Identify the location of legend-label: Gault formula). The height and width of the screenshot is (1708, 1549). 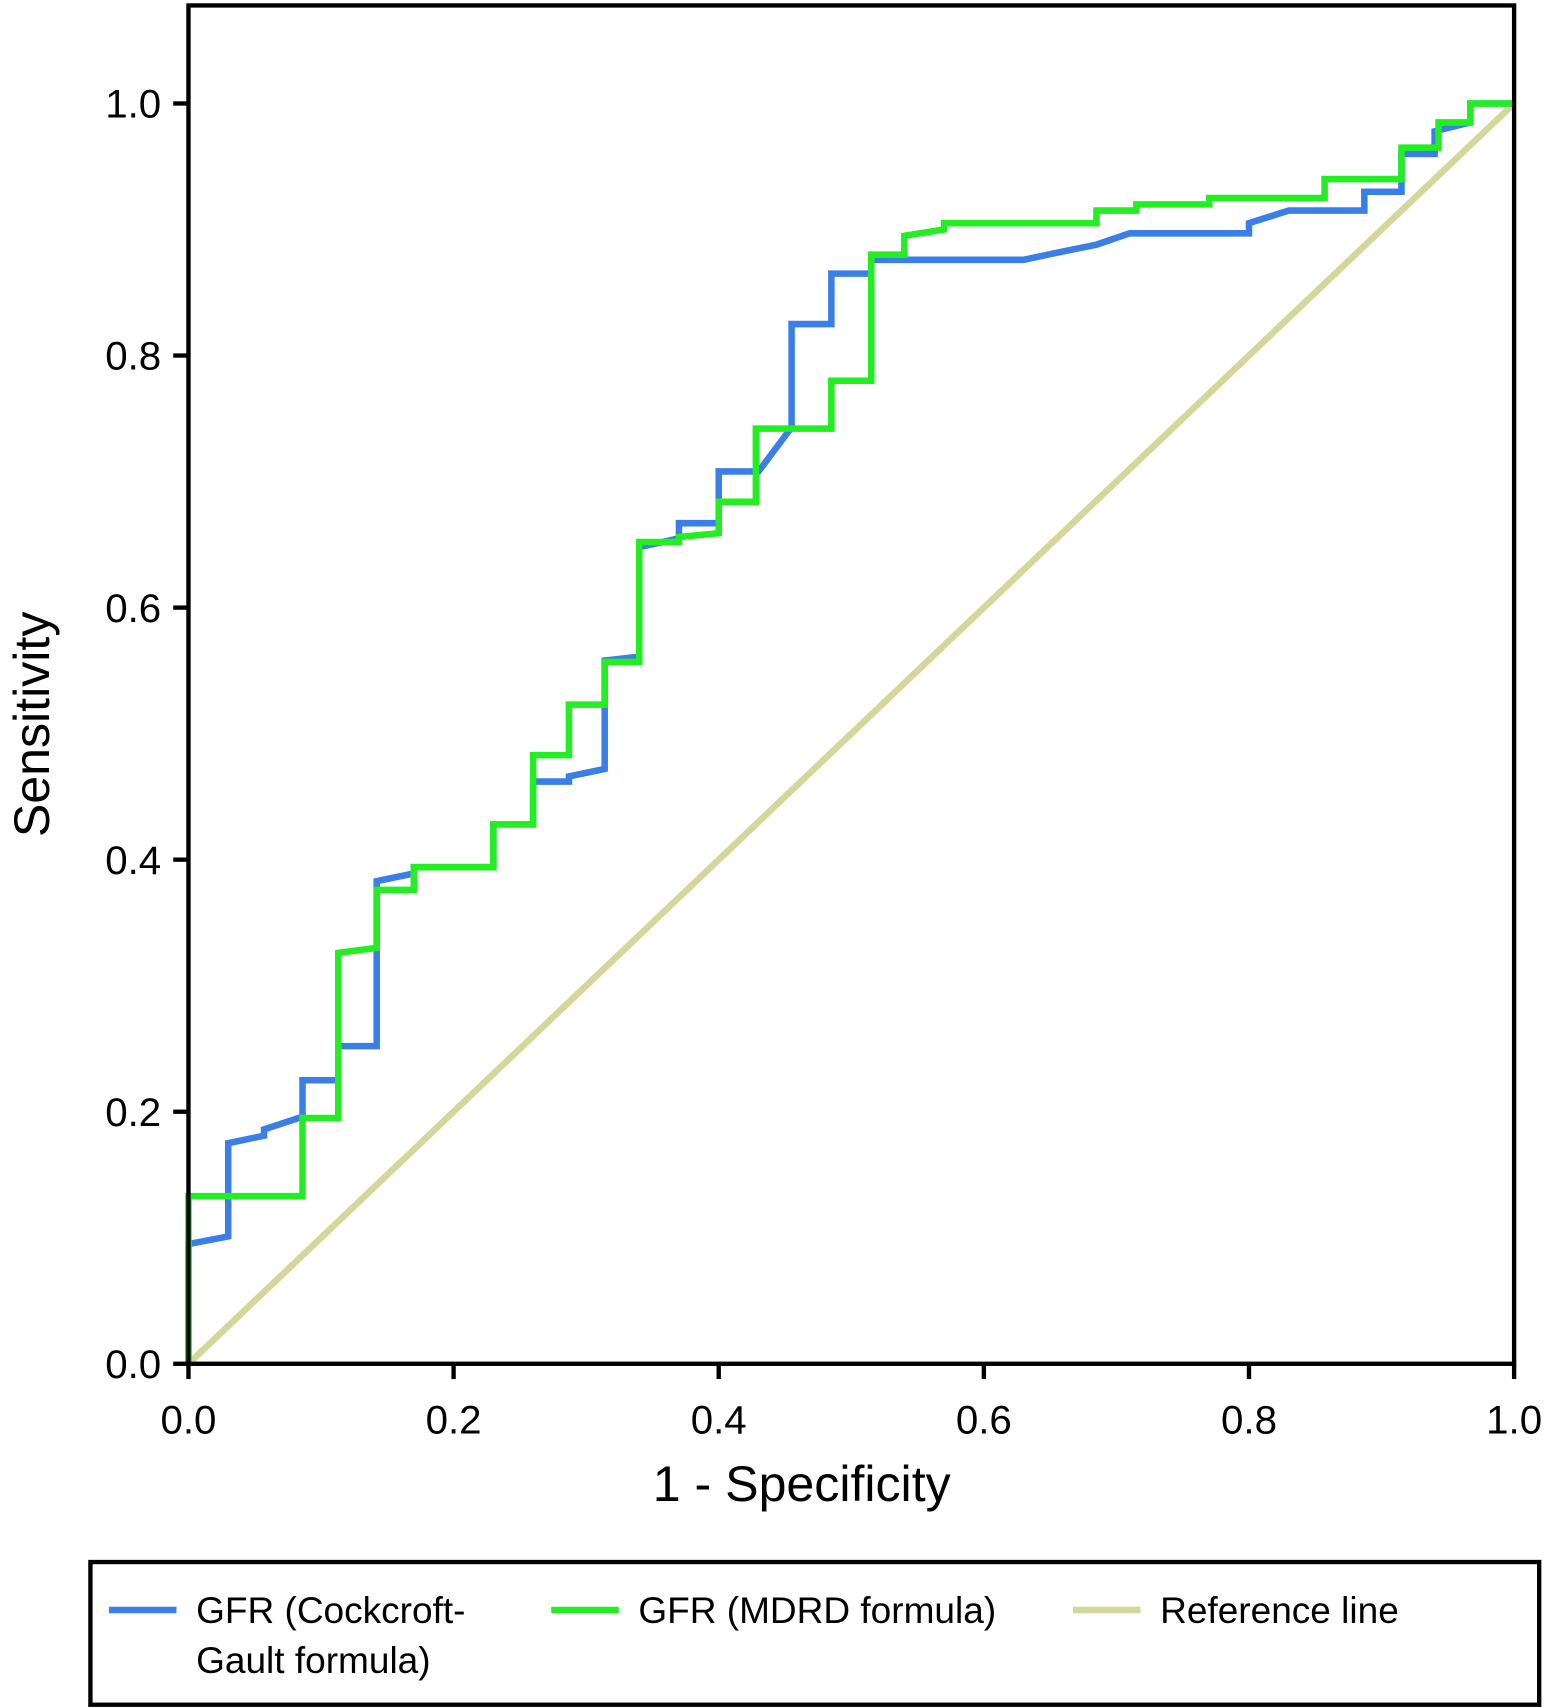
(313, 1660).